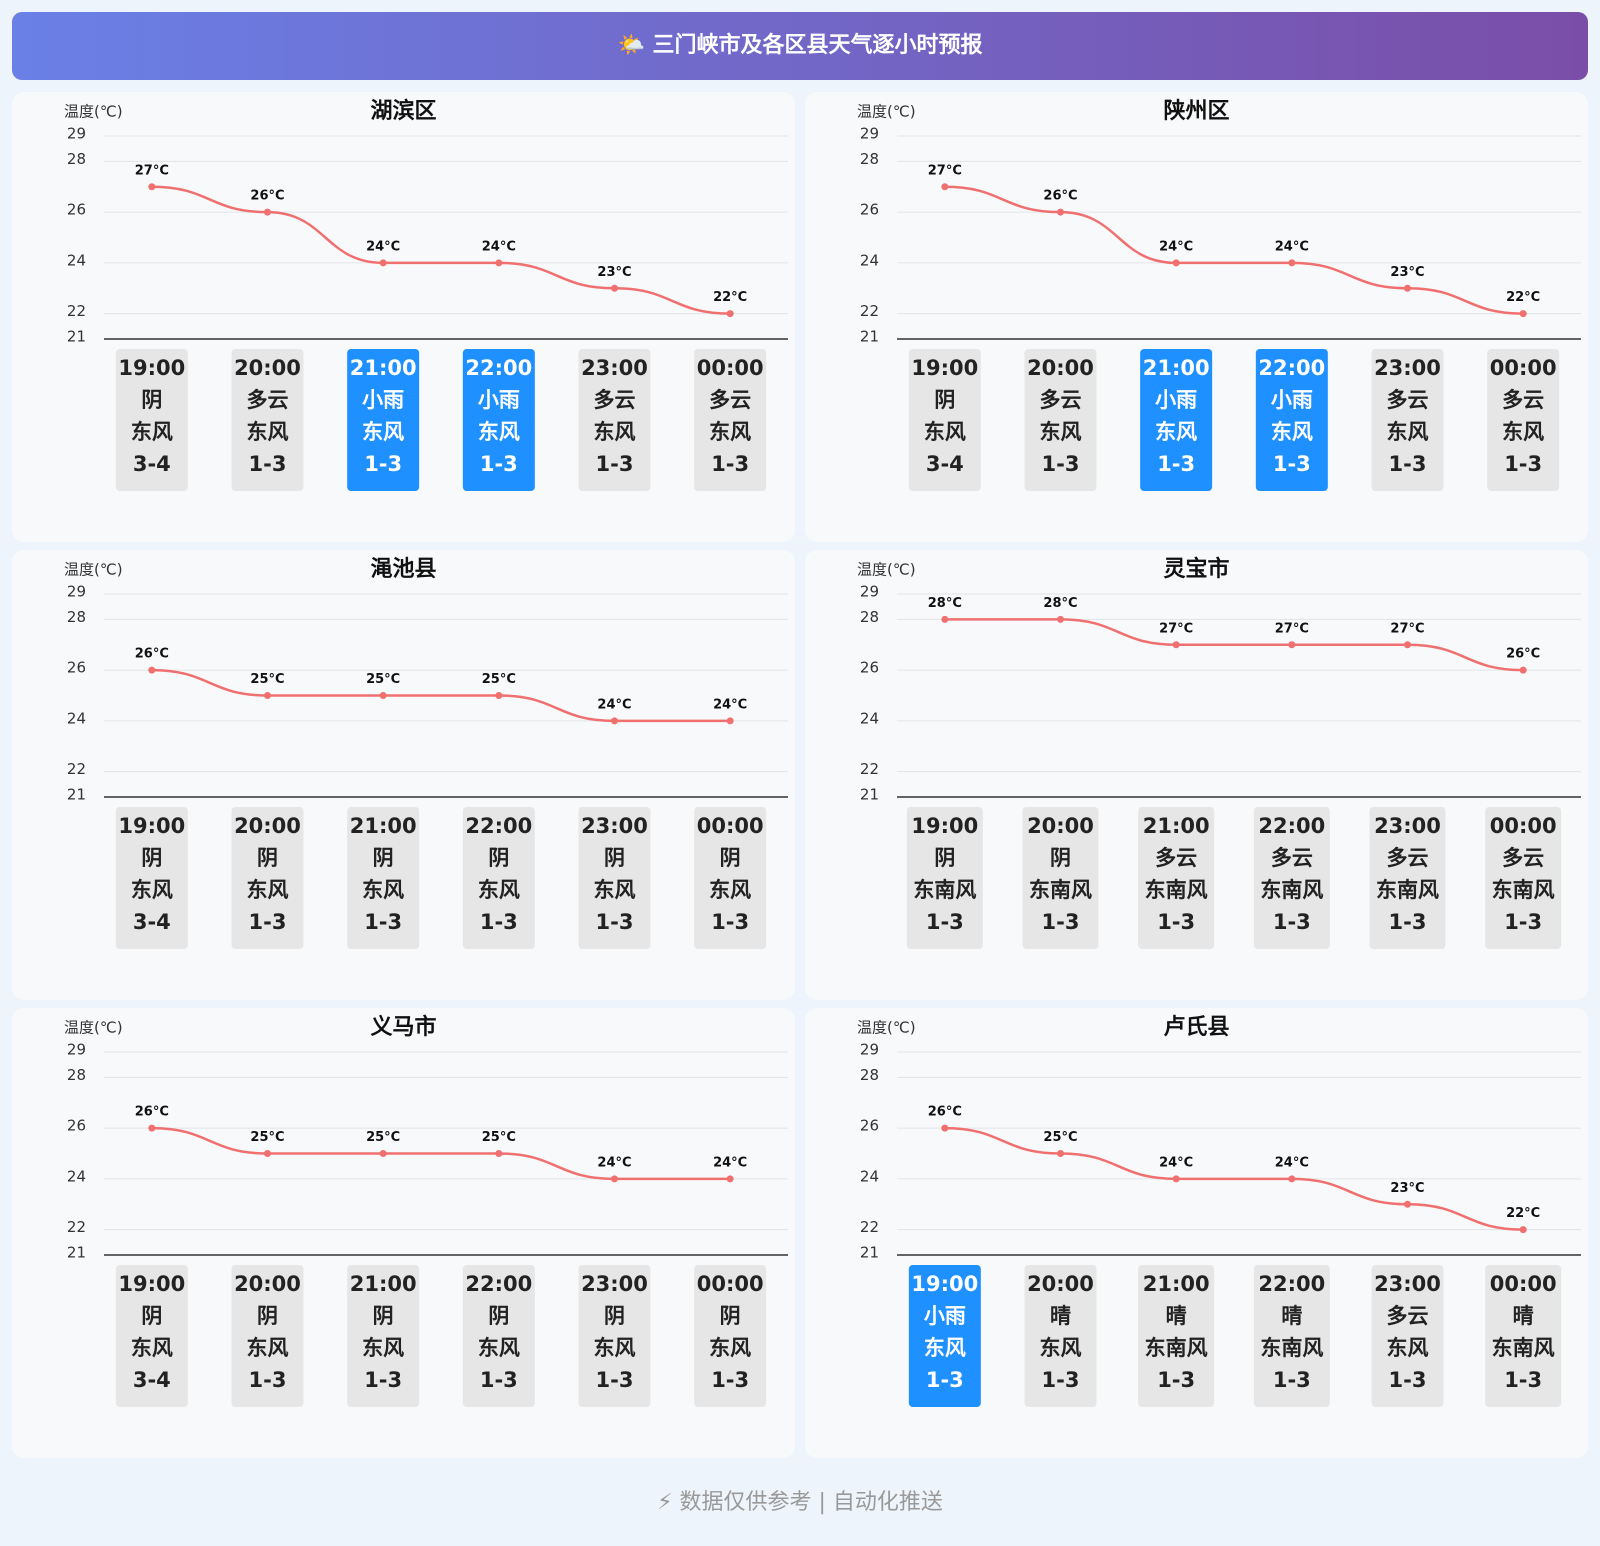 This screenshot has width=1600, height=1546. I want to click on value-label: 23°C, so click(614, 272).